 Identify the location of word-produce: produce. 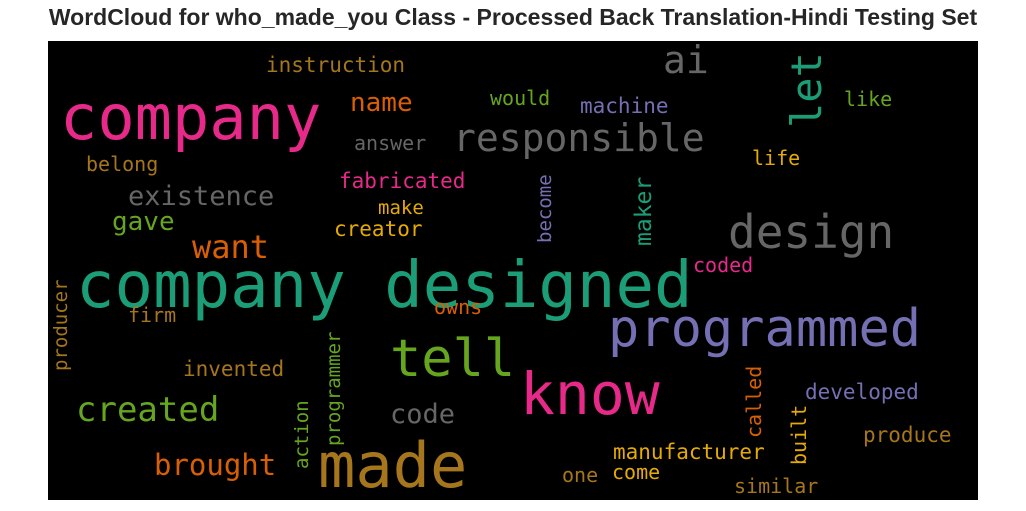
(907, 435).